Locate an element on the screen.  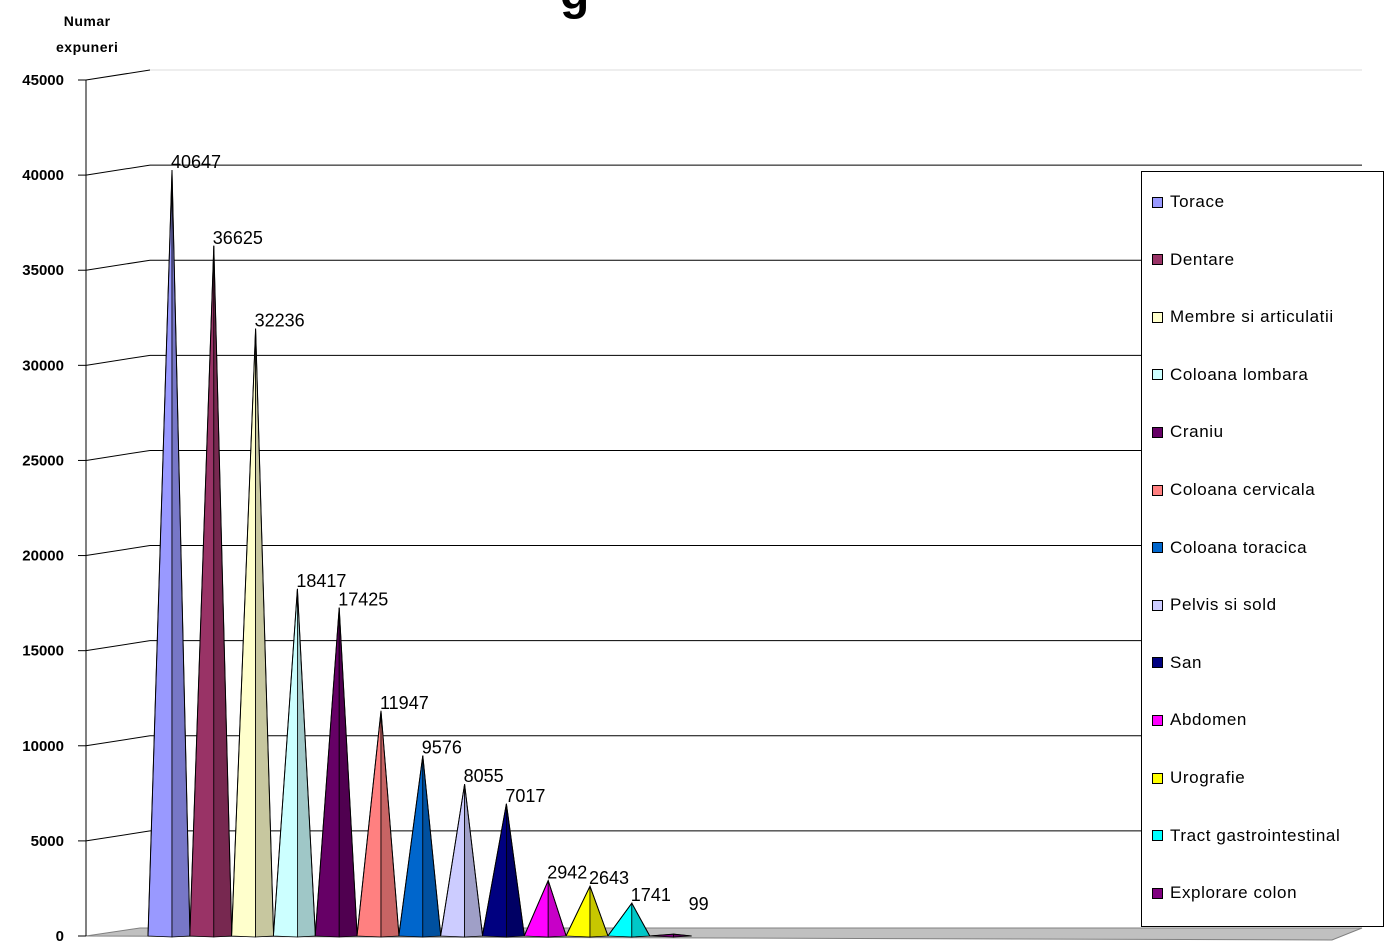
y-tick-label: 5000 is located at coordinates (47, 841).